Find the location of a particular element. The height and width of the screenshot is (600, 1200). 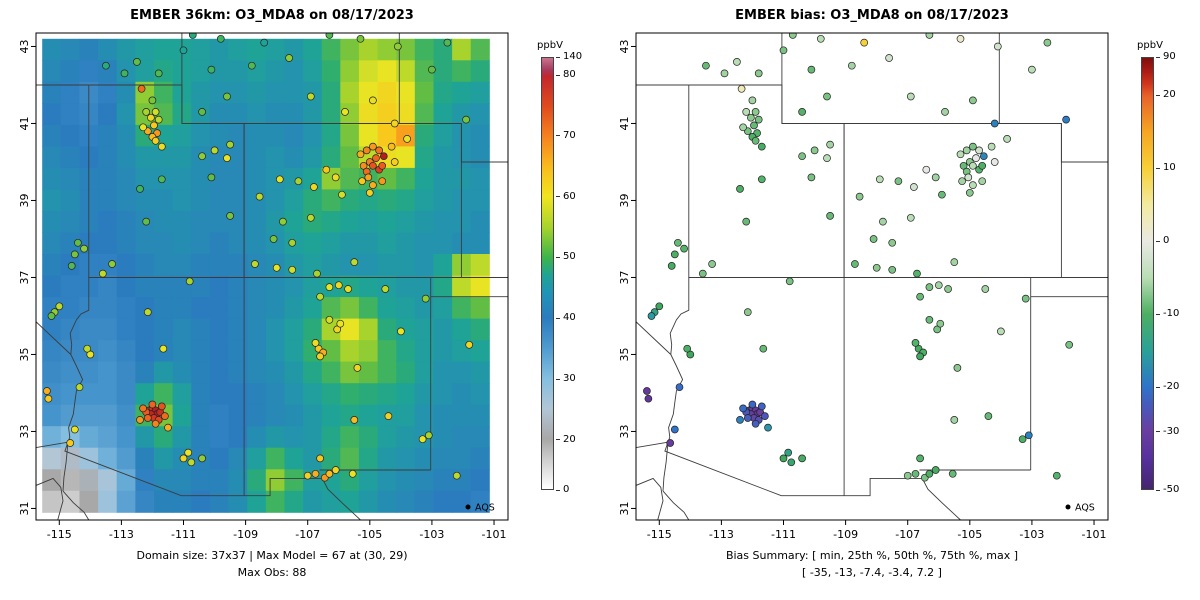

colorbar-tick-label: -10 is located at coordinates (1167, 314).